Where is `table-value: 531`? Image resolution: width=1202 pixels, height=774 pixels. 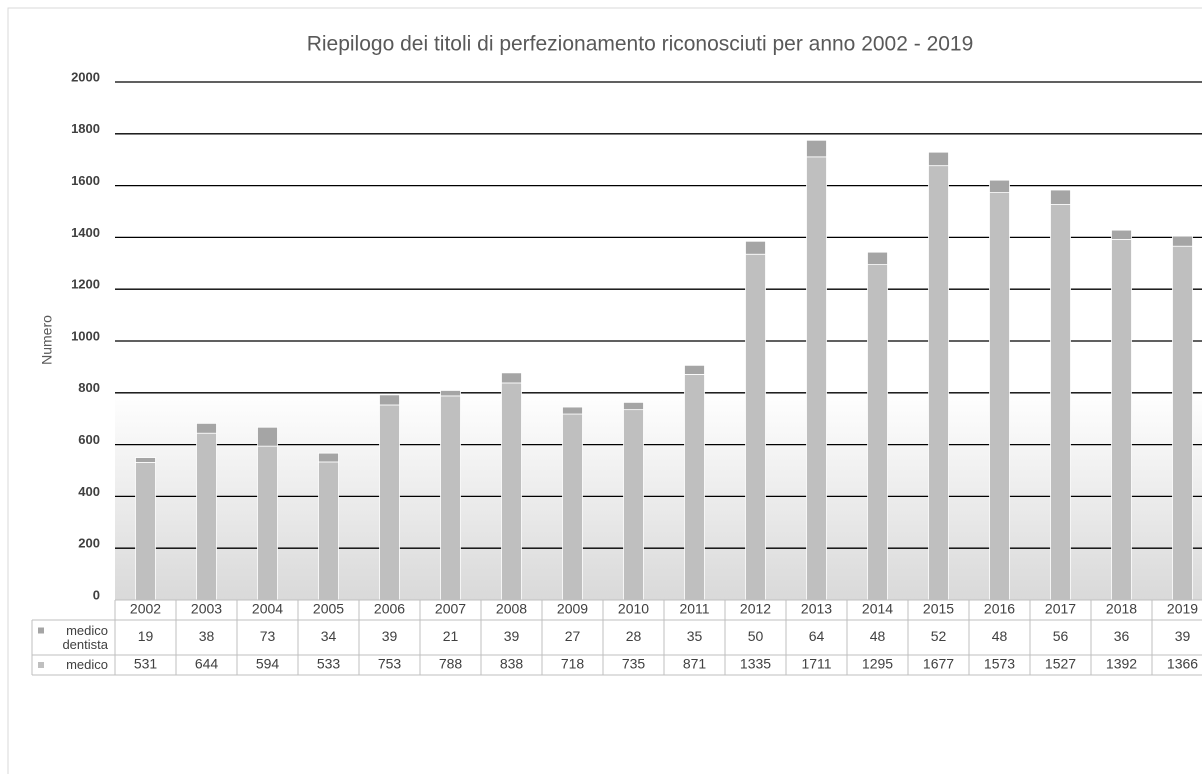 table-value: 531 is located at coordinates (146, 664).